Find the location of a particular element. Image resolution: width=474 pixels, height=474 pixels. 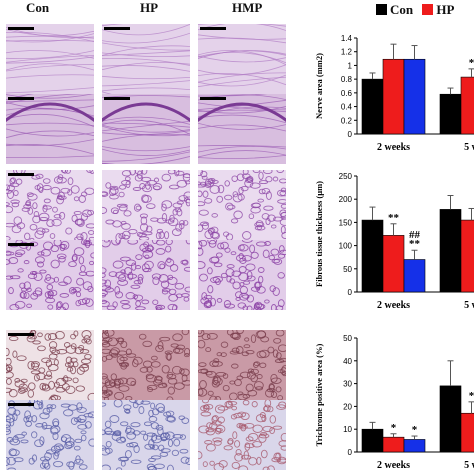

y-tick-label: 1.4 is located at coordinates (347, 38).